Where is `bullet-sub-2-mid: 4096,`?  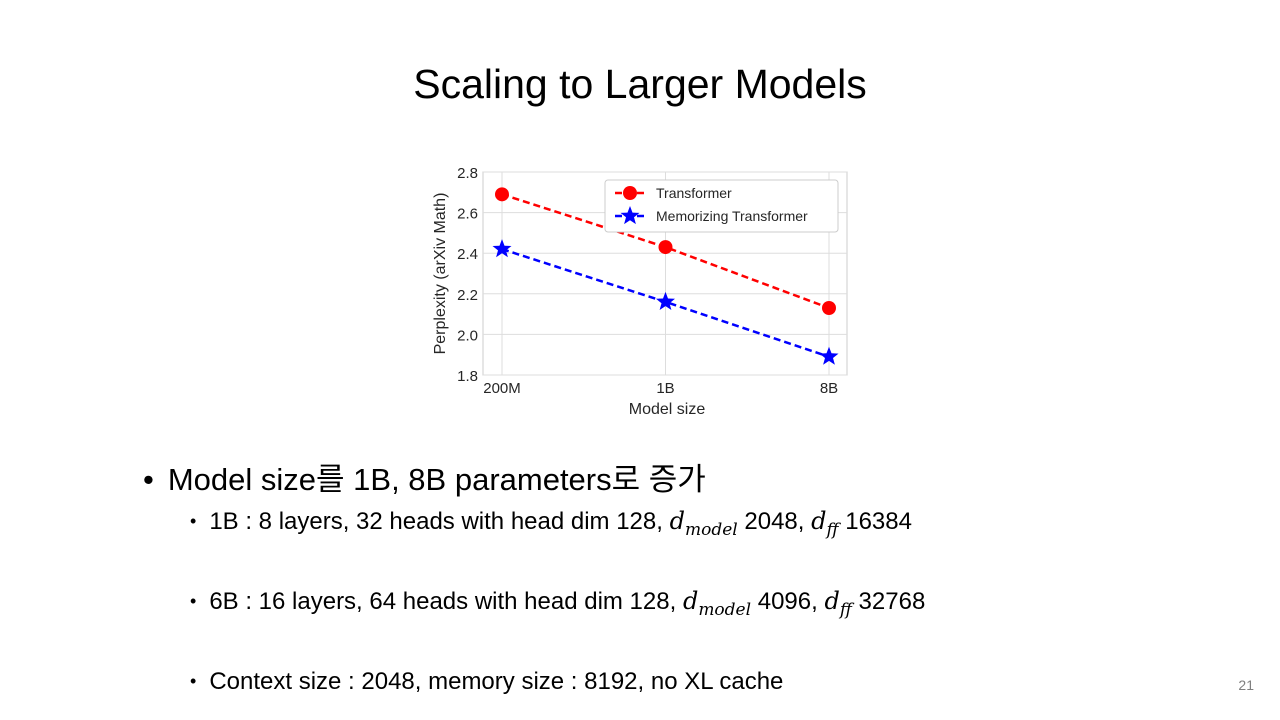 bullet-sub-2-mid: 4096, is located at coordinates (788, 601).